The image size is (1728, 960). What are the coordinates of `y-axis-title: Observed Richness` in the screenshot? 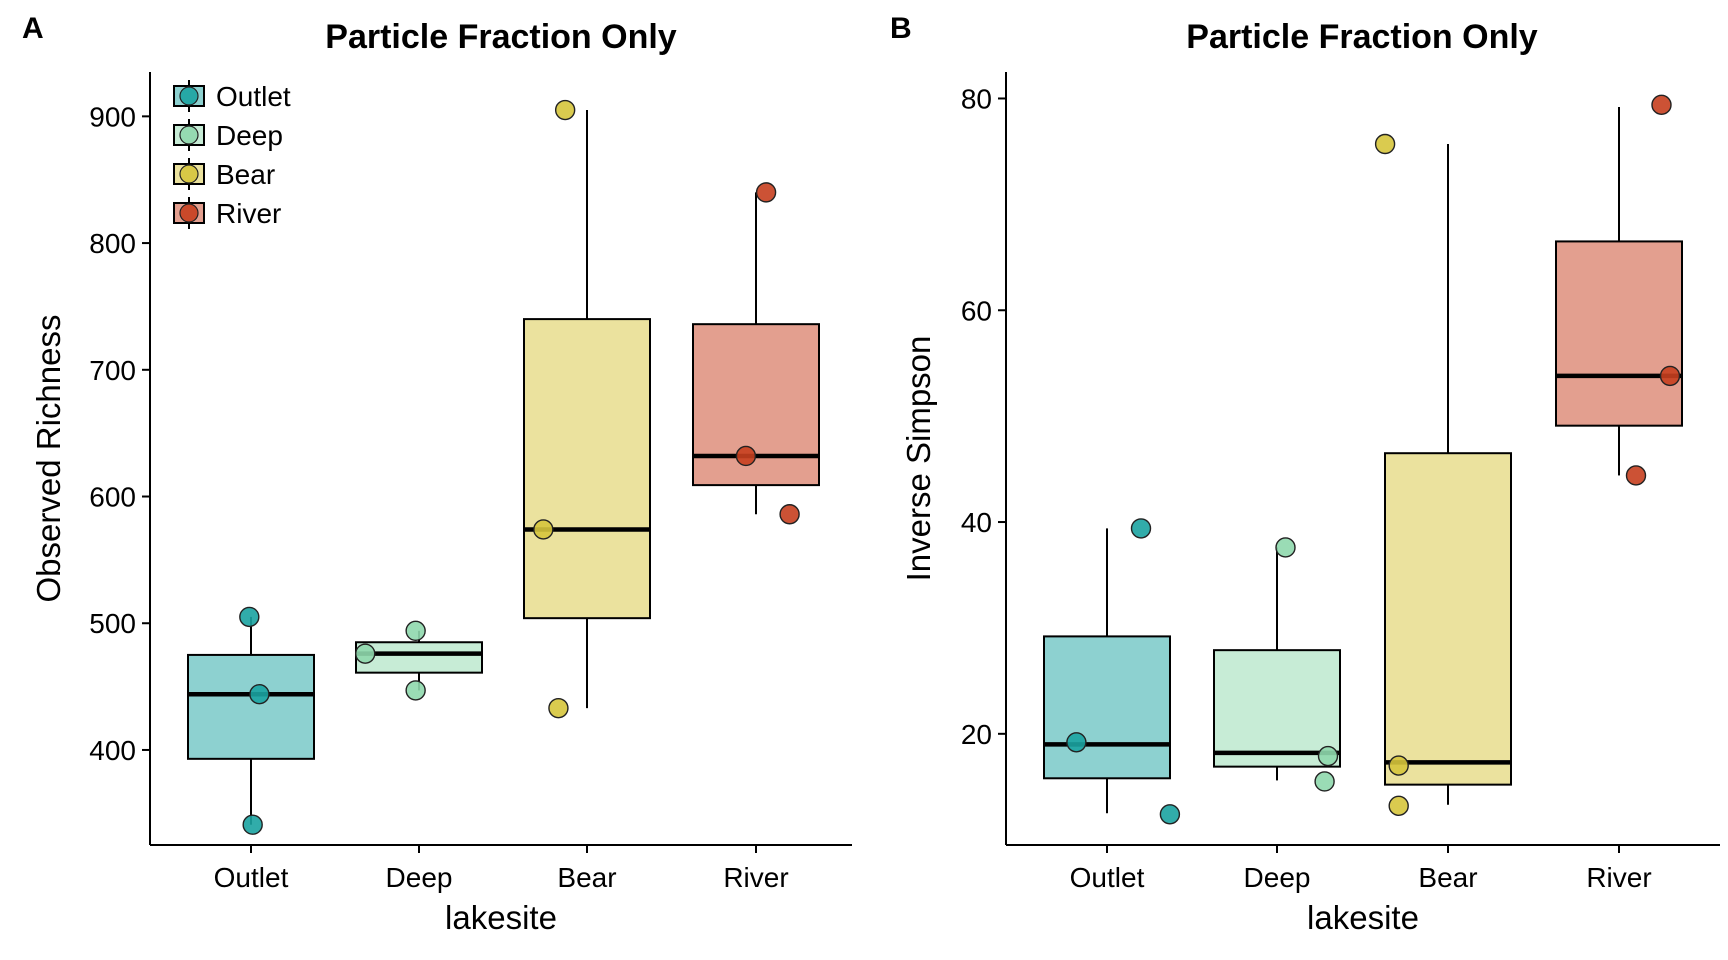 It's located at (48, 459).